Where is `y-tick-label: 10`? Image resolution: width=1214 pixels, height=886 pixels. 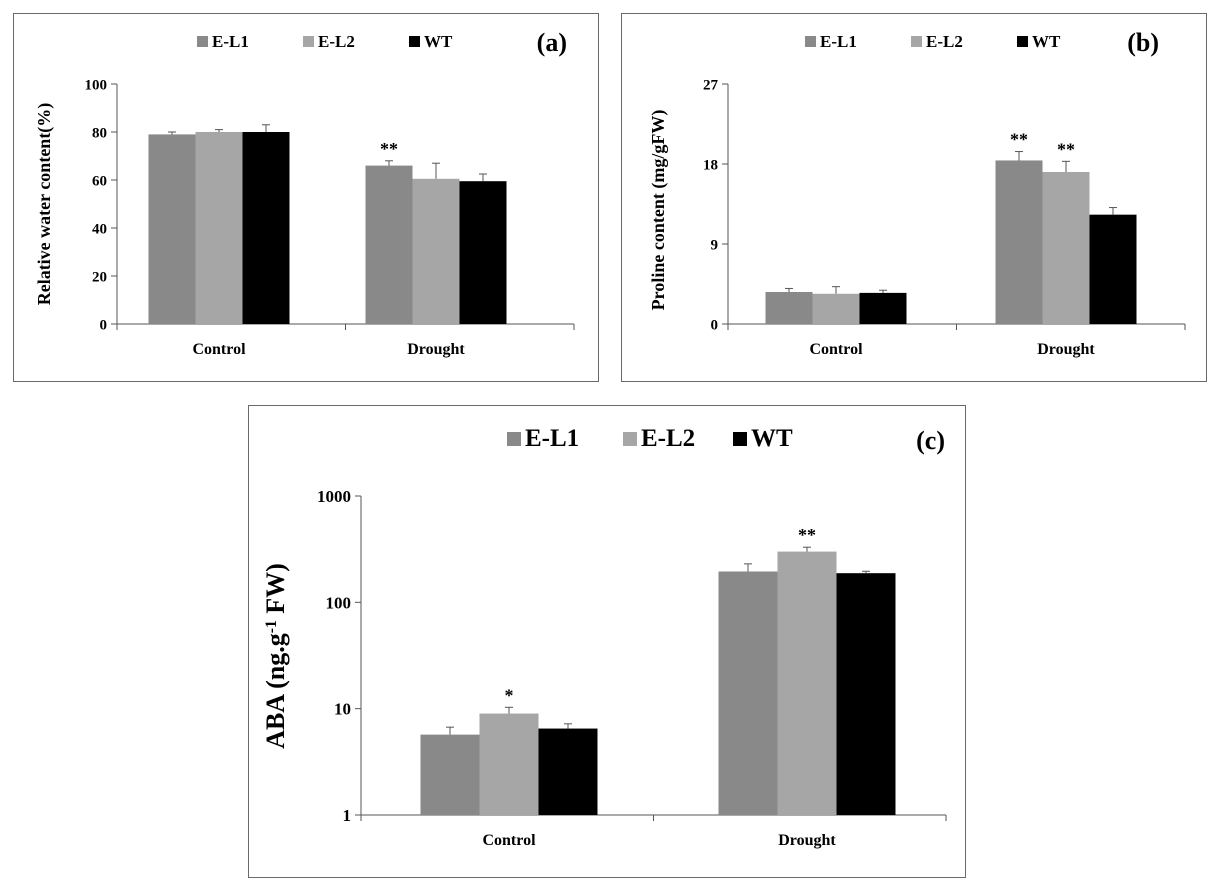 y-tick-label: 10 is located at coordinates (342, 709).